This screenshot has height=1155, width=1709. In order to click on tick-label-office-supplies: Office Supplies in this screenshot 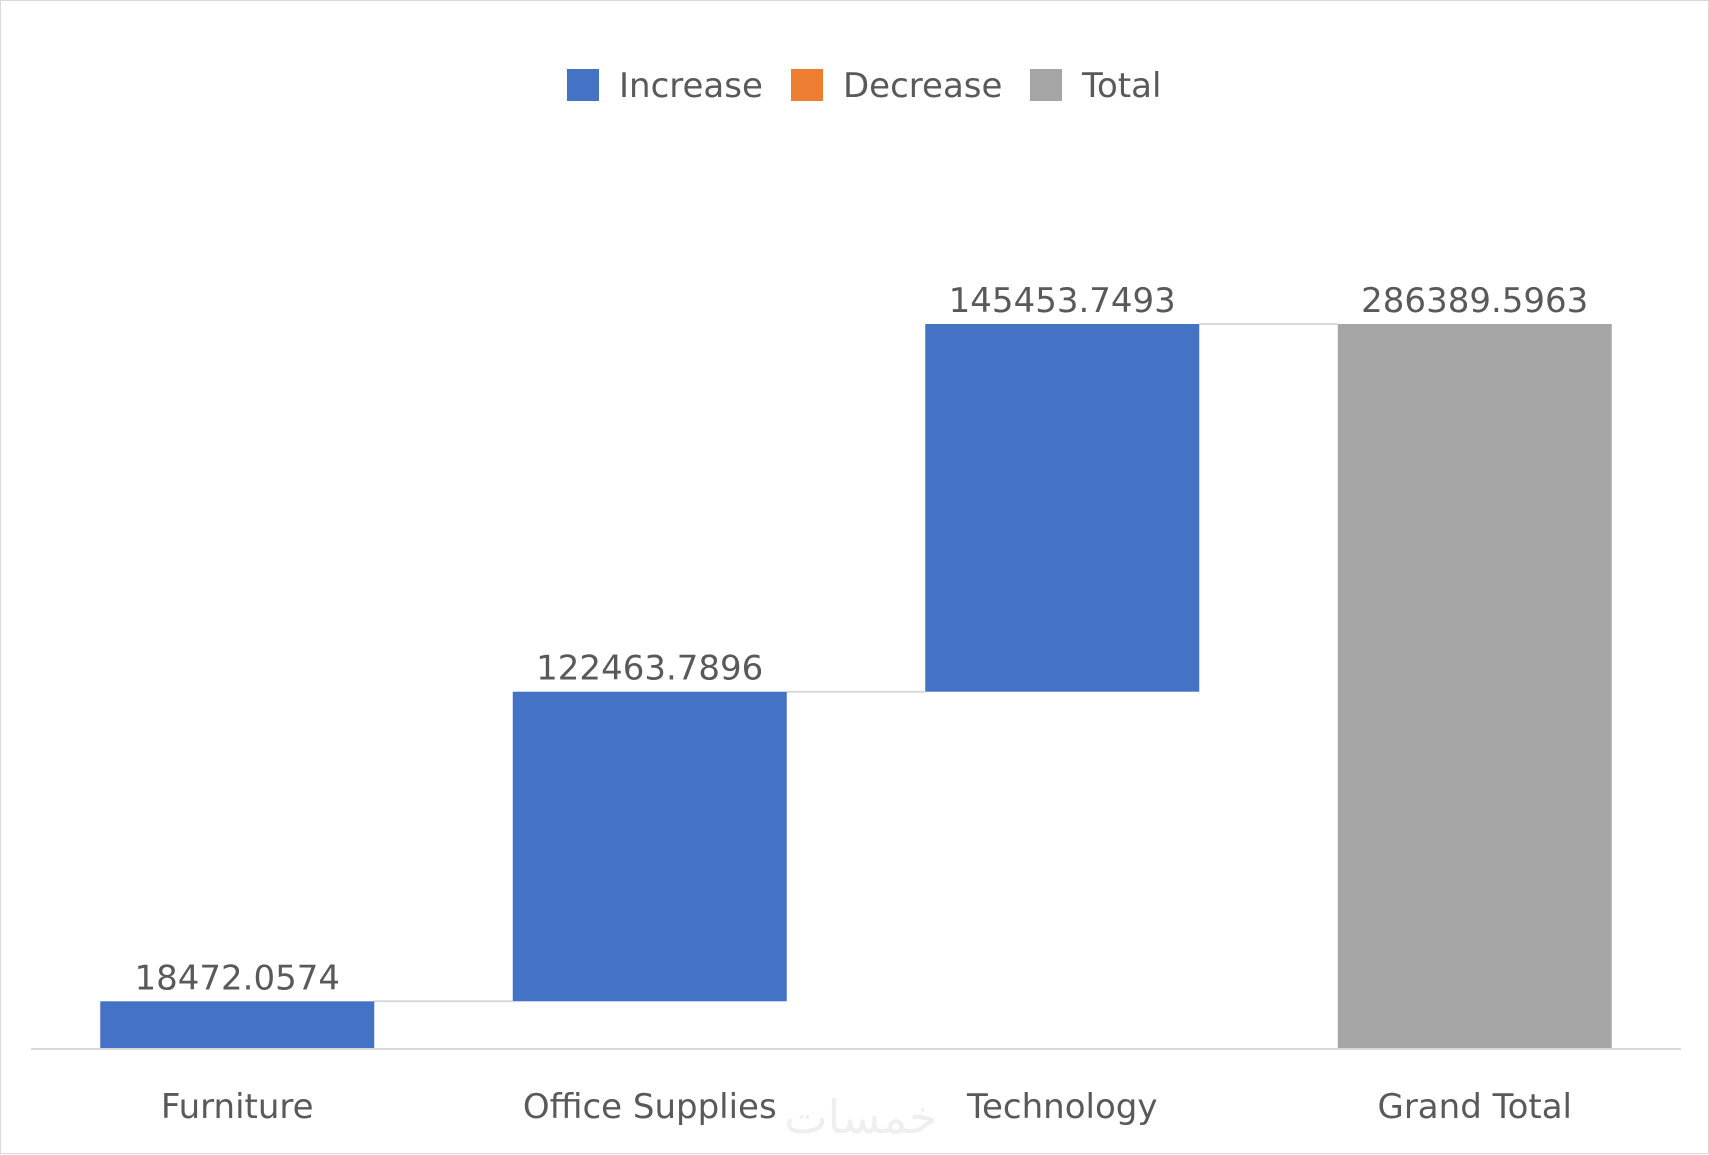, I will do `click(650, 1107)`.